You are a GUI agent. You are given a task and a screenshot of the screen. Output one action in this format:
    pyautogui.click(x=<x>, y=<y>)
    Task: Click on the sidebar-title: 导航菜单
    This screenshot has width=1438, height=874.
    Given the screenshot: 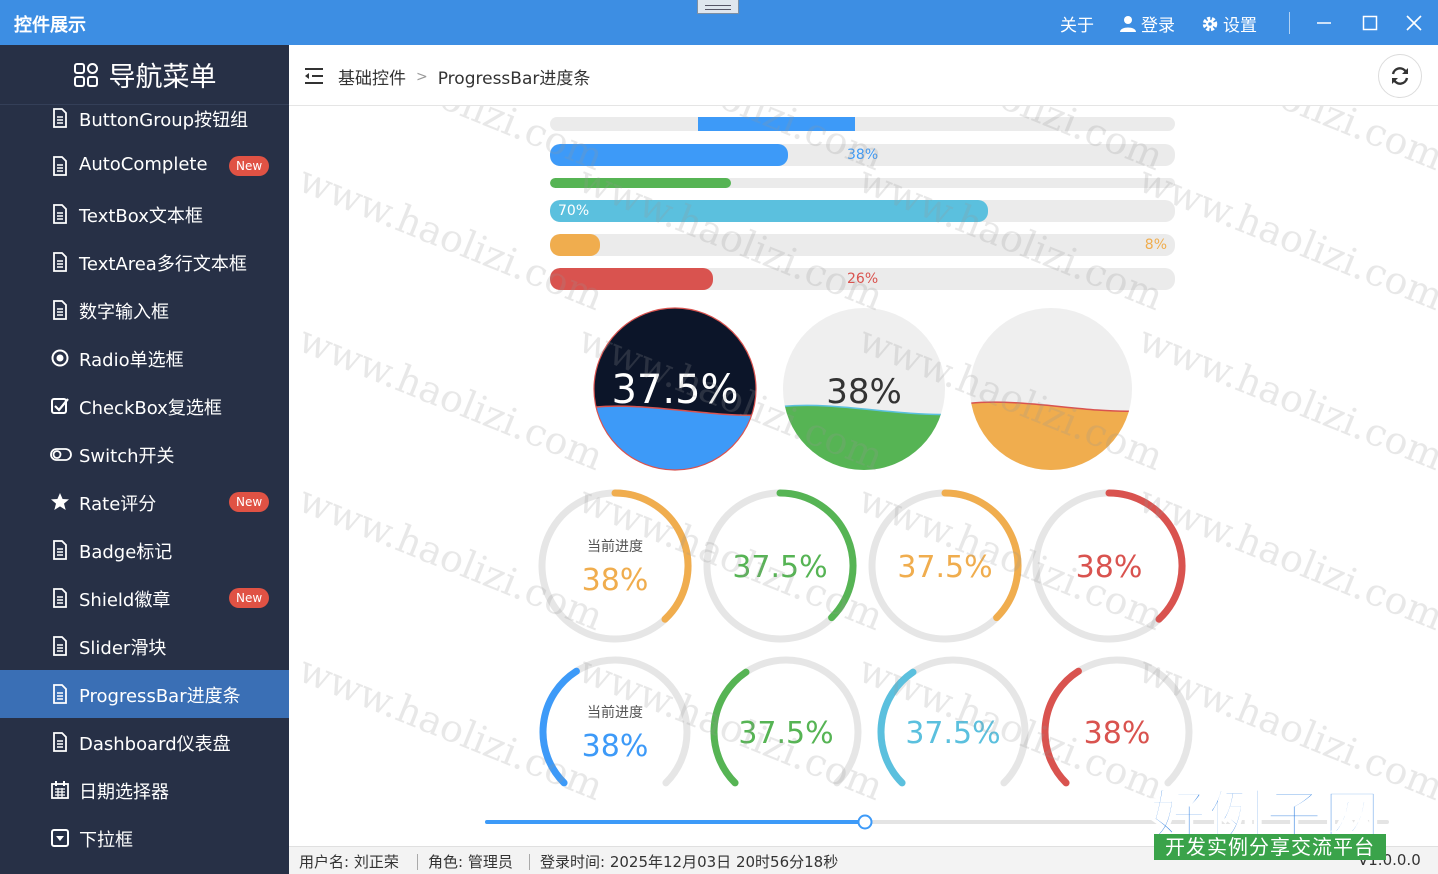 What is the action you would take?
    pyautogui.click(x=162, y=77)
    